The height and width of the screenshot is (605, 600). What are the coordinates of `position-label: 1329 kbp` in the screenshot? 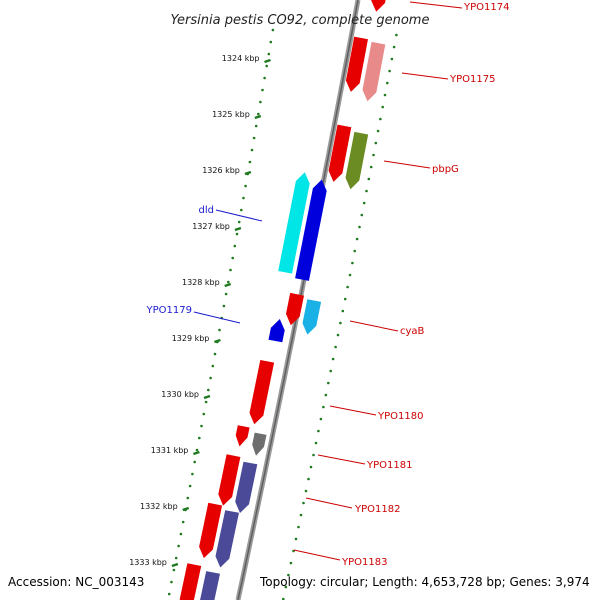 It's located at (191, 338).